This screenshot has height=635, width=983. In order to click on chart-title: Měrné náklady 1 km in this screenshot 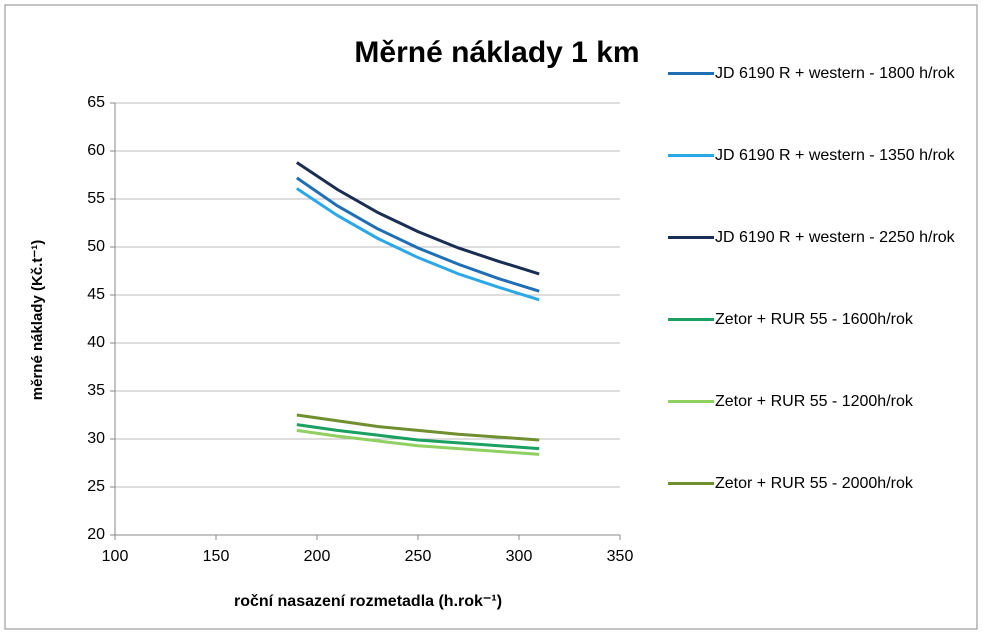, I will do `click(496, 52)`.